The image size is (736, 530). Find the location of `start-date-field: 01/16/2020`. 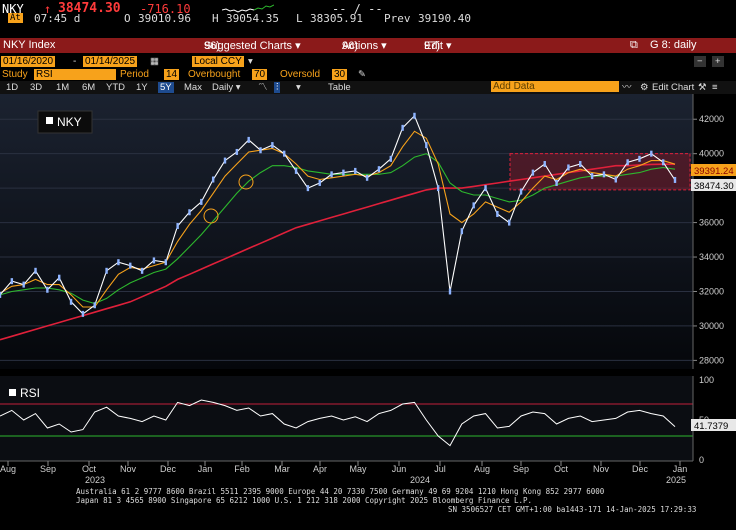

start-date-field: 01/16/2020 is located at coordinates (28, 61).